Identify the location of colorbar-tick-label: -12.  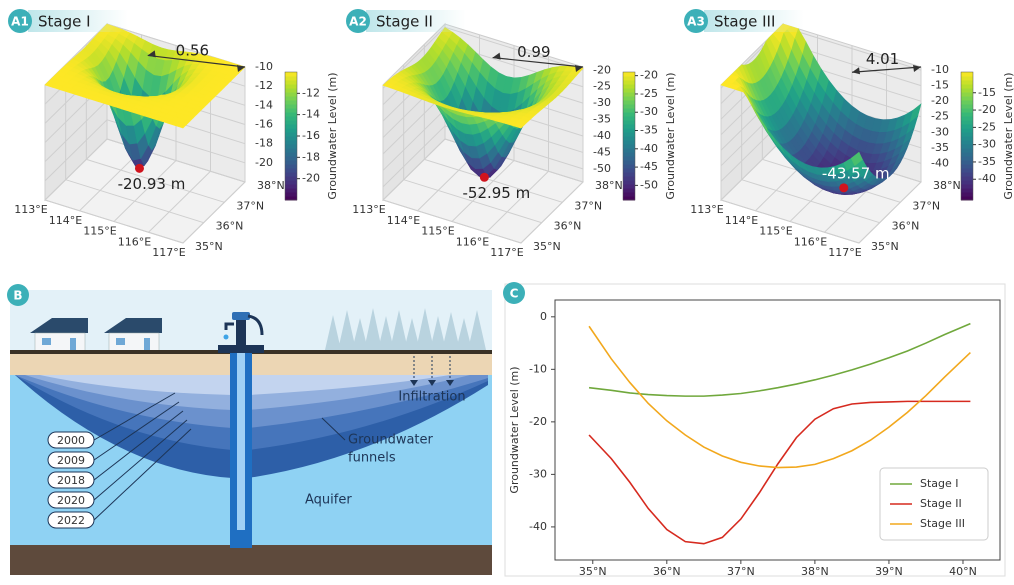
(311, 92).